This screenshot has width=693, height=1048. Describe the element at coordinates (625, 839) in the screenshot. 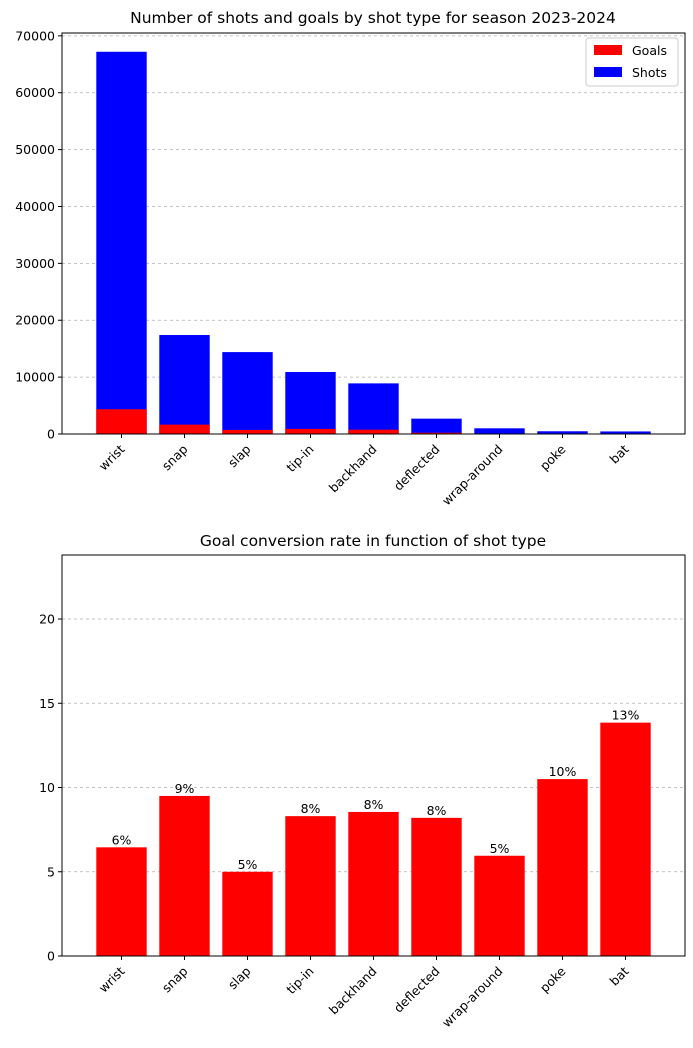

I see `bar-rate-bat` at that location.